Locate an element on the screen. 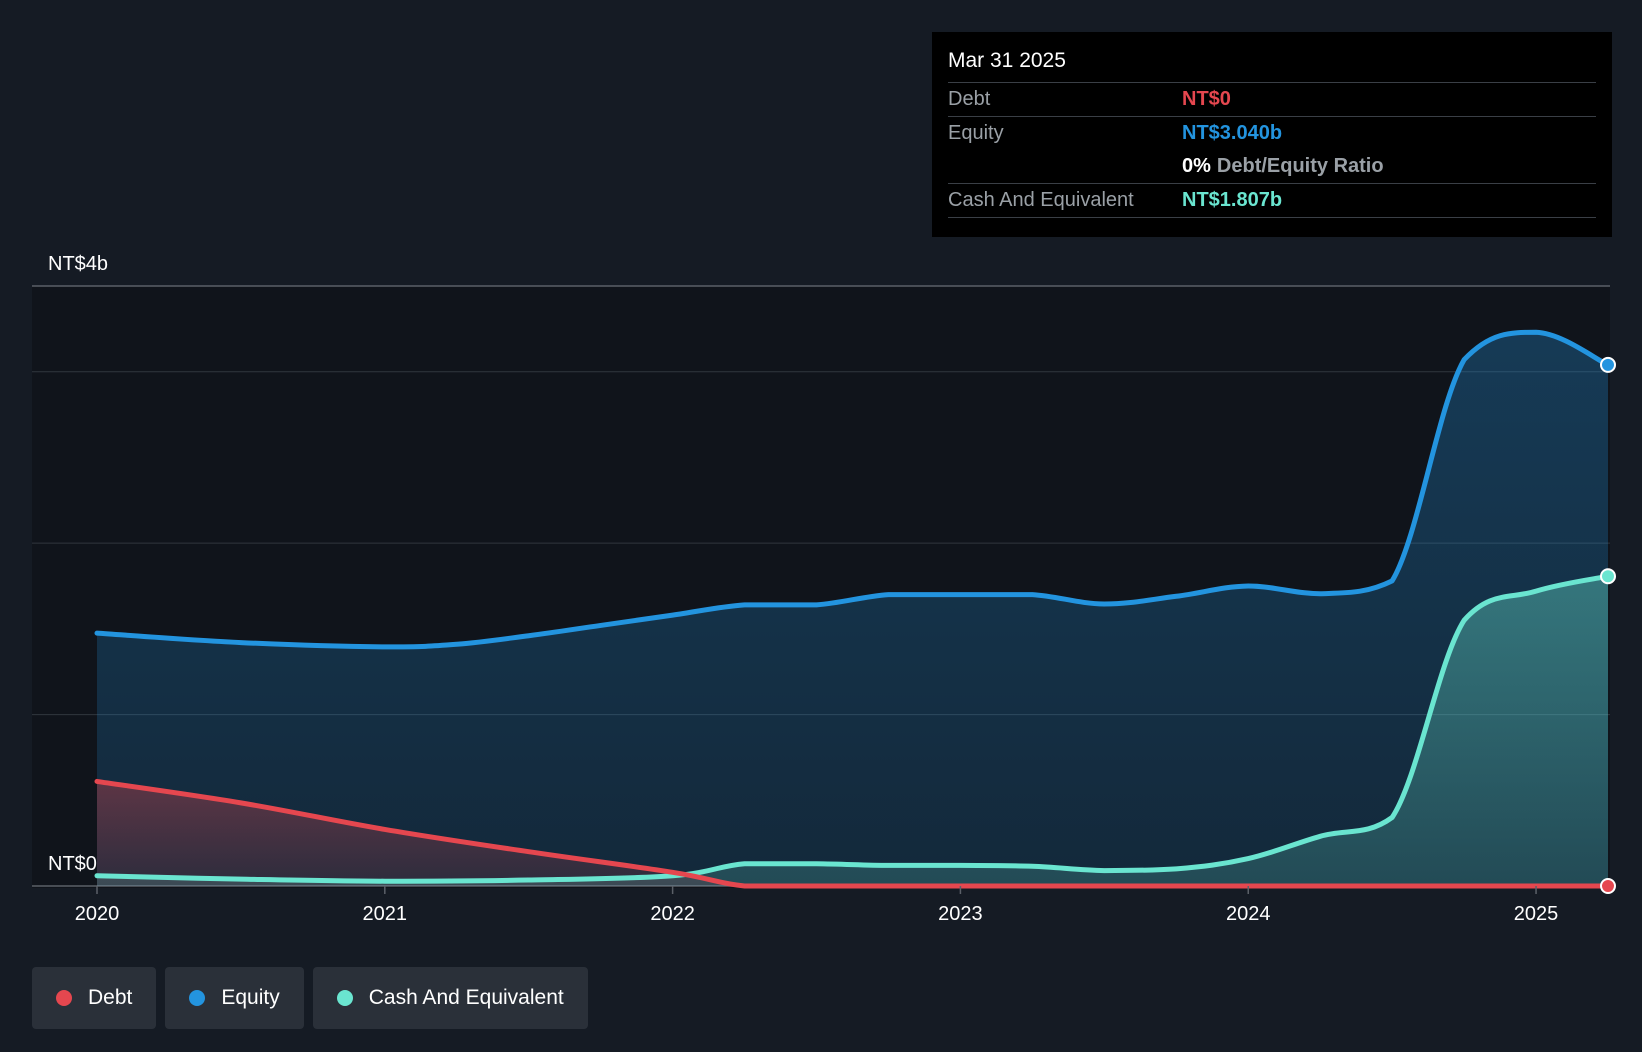  equity-dot-icon is located at coordinates (197, 998).